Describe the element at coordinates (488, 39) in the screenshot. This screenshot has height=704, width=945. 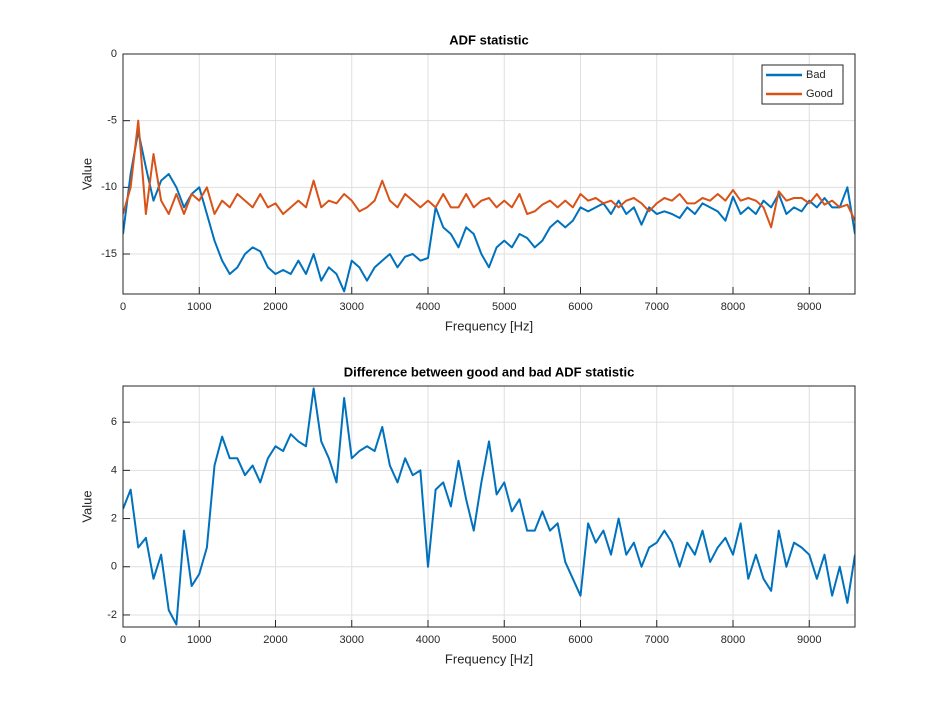
I see `chart-title: ADF statistic` at that location.